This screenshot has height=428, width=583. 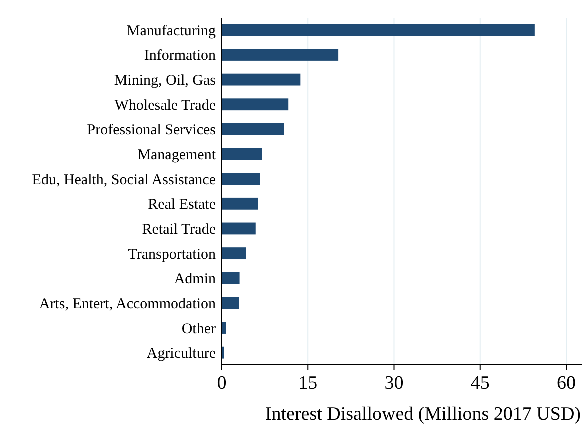 What do you see at coordinates (177, 156) in the screenshot?
I see `y-tick-label: Management` at bounding box center [177, 156].